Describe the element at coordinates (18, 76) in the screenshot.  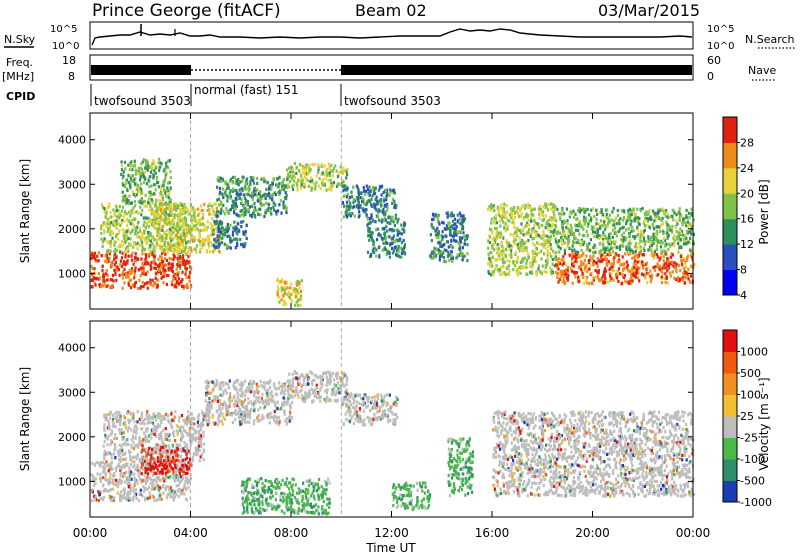
I see `freq-unit-label: [MHz]` at that location.